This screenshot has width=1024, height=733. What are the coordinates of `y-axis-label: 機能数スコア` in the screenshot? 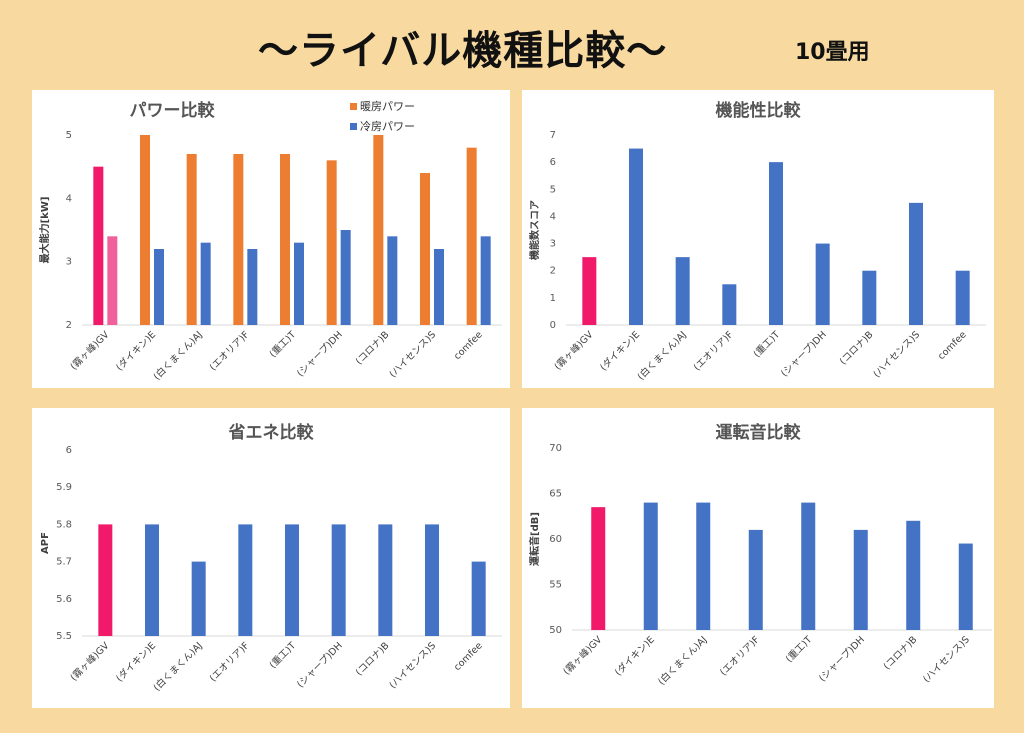 It's located at (534, 230).